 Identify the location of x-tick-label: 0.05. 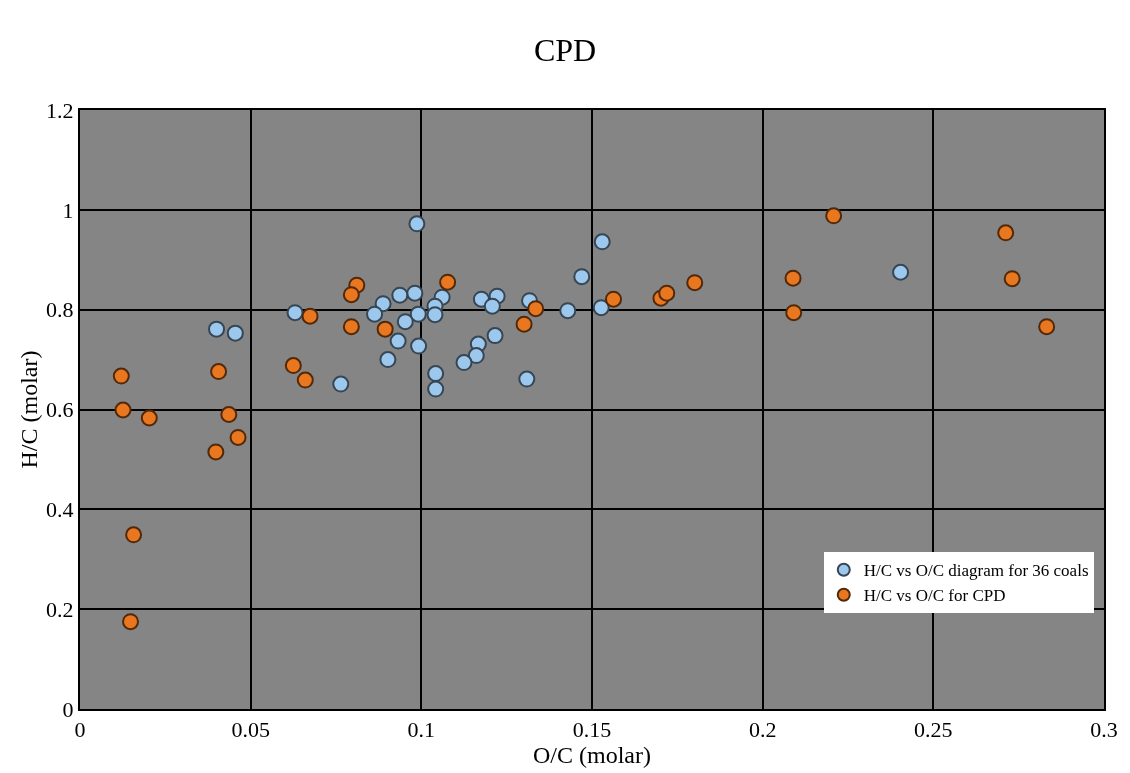
(250, 730).